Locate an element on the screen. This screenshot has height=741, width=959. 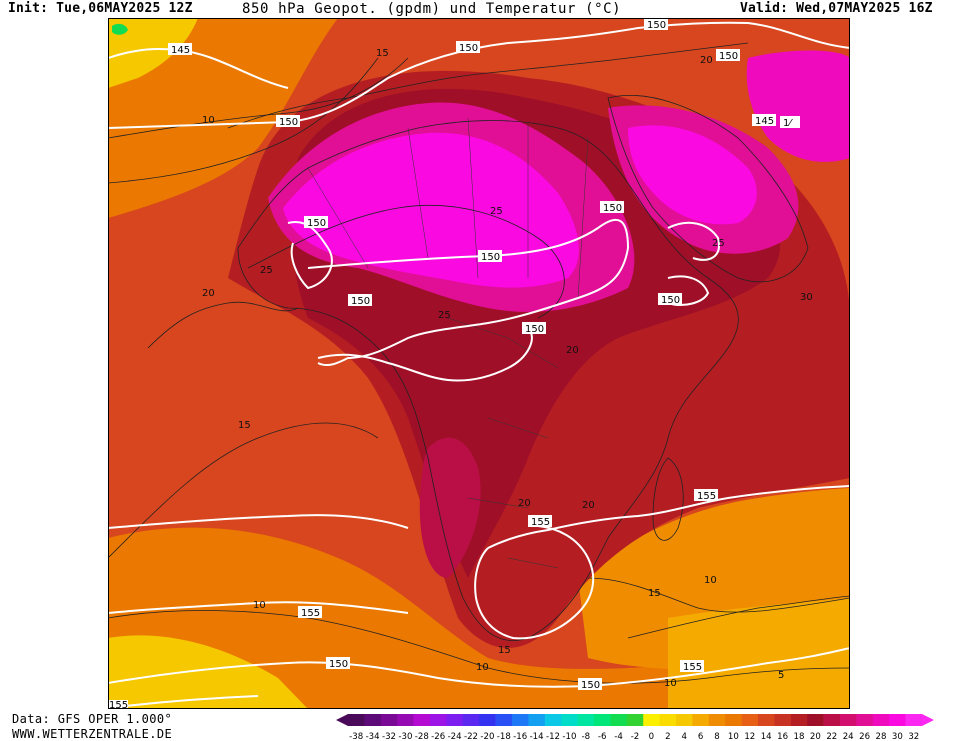
temp-field-north-yellow is located at coordinates (153, 53).